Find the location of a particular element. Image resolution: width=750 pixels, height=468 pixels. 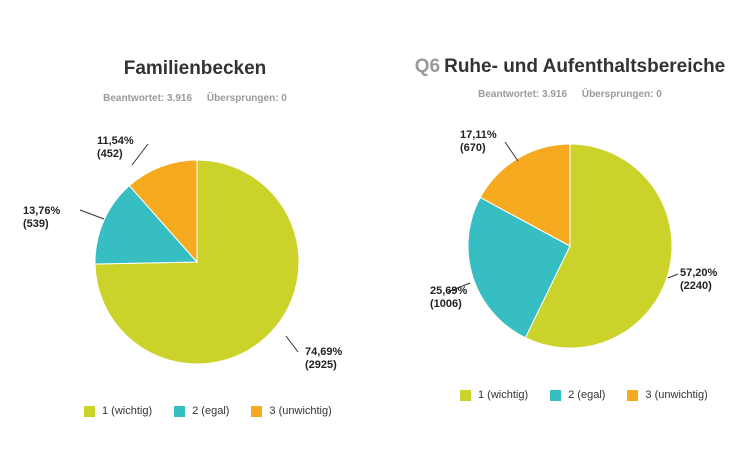

slice-count-label: (452) is located at coordinates (110, 154).